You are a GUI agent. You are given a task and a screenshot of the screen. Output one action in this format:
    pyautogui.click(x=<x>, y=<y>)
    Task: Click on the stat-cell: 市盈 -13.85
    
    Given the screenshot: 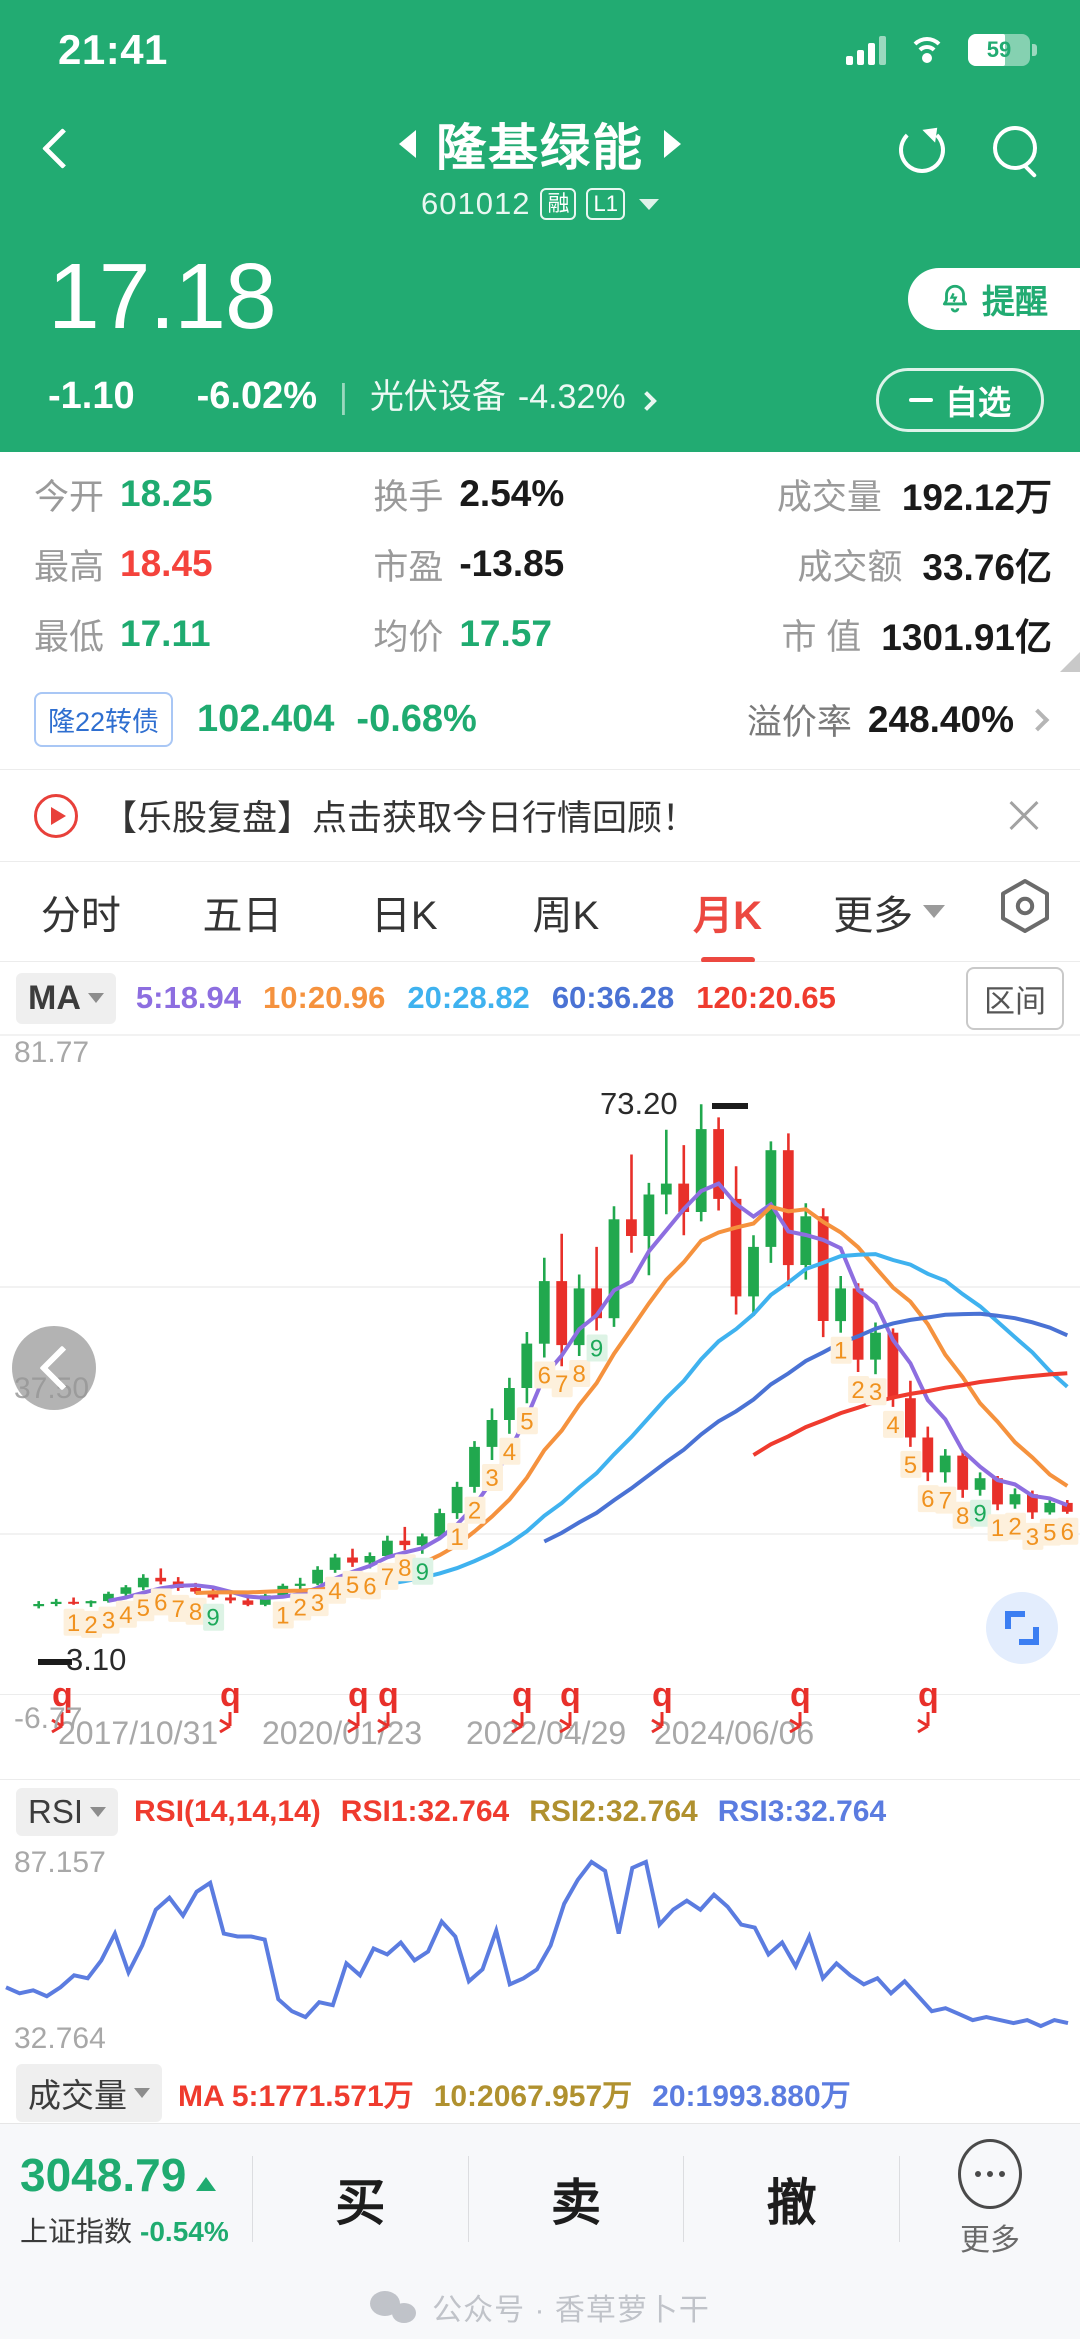 What is the action you would take?
    pyautogui.click(x=542, y=564)
    